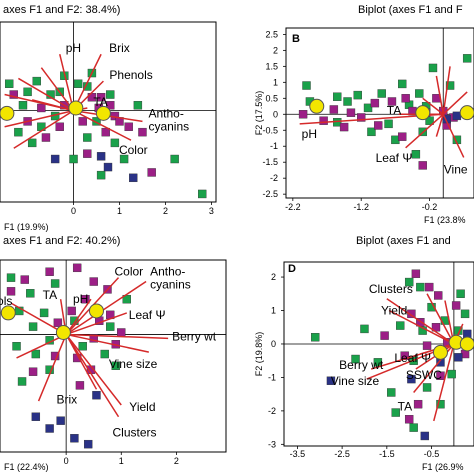 Image resolution: width=474 pixels, height=474 pixels. I want to click on y-tick-label: -2.5, so click(270, 194).